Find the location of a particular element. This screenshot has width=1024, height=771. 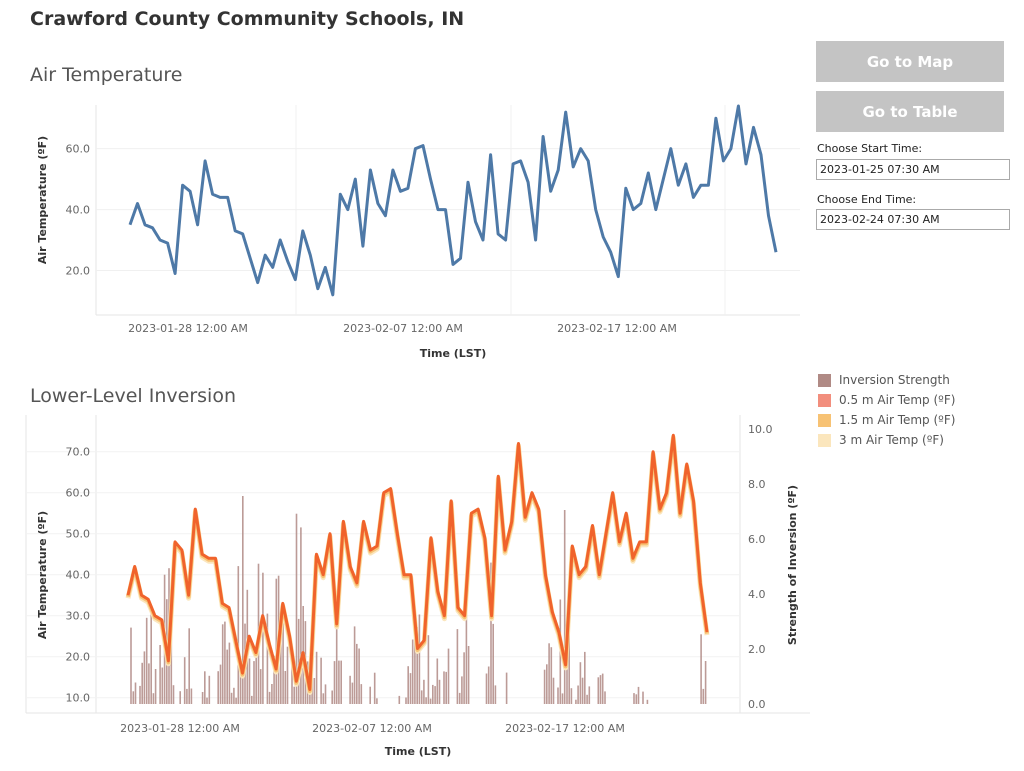

start-time-input: 2023-01-25 07:30 AM is located at coordinates (913, 169).